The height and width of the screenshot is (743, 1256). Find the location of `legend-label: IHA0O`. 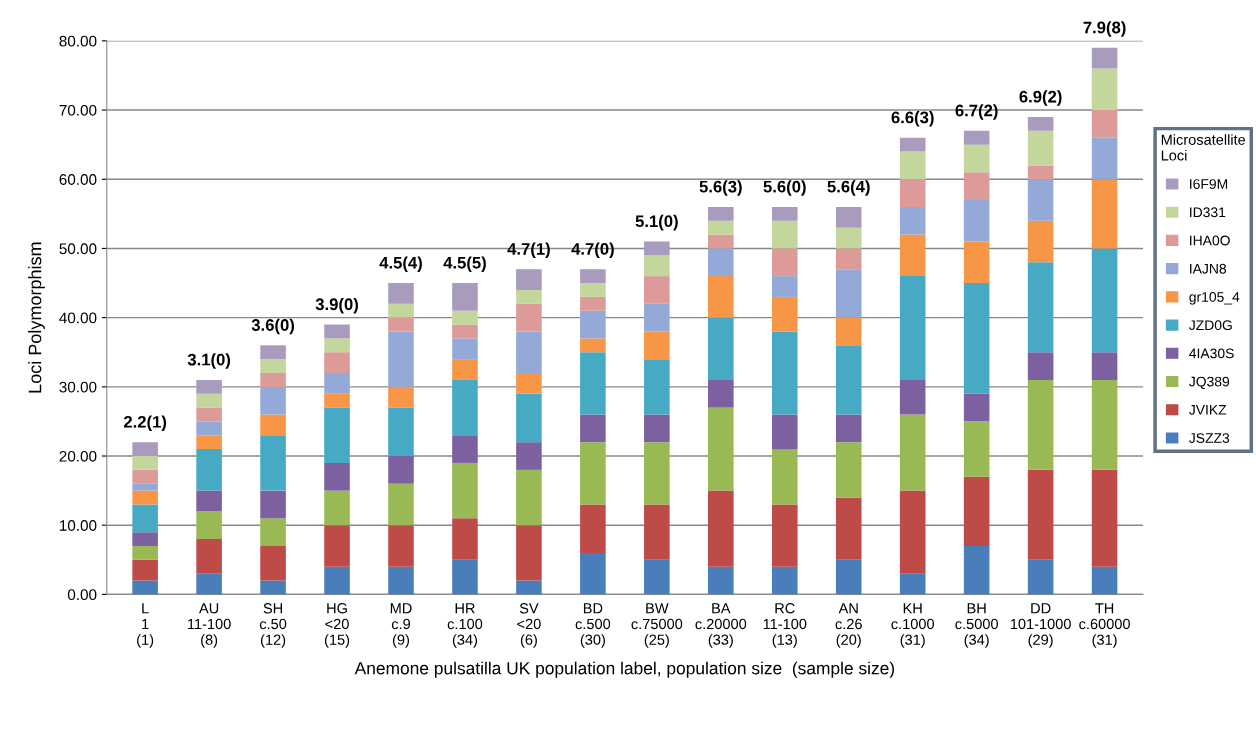

legend-label: IHA0O is located at coordinates (1210, 240).